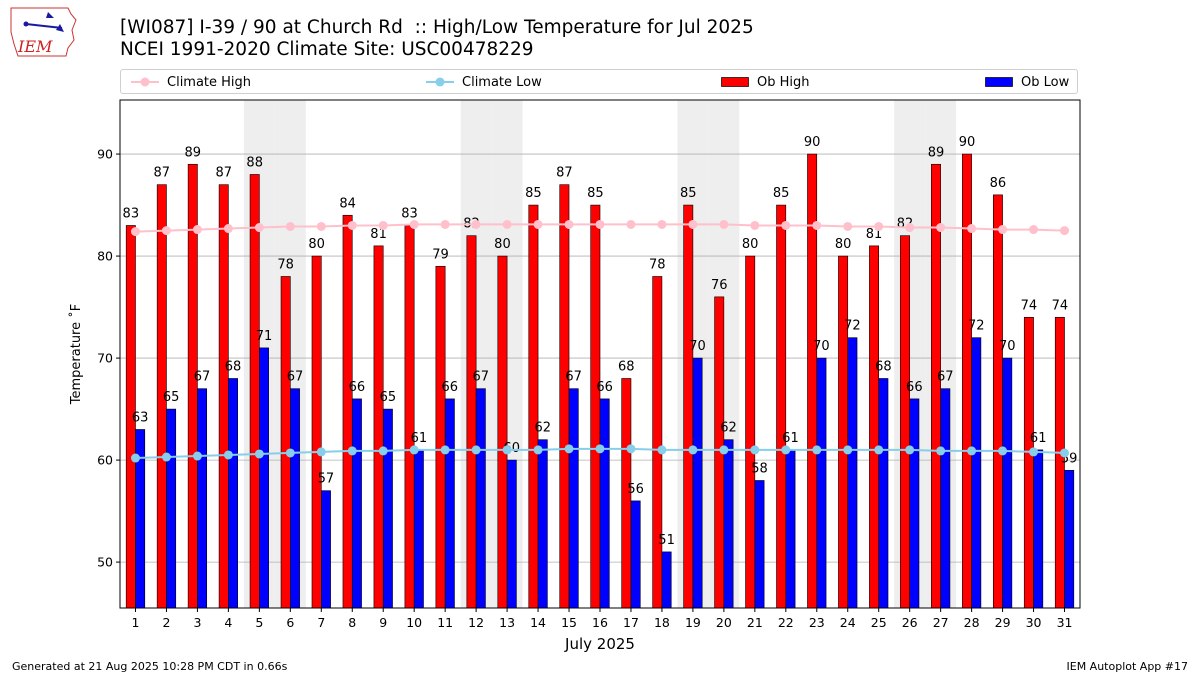 Image resolution: width=1200 pixels, height=675 pixels. Describe the element at coordinates (765, 82) in the screenshot. I see `legend-item-ob-high: Ob High` at that location.